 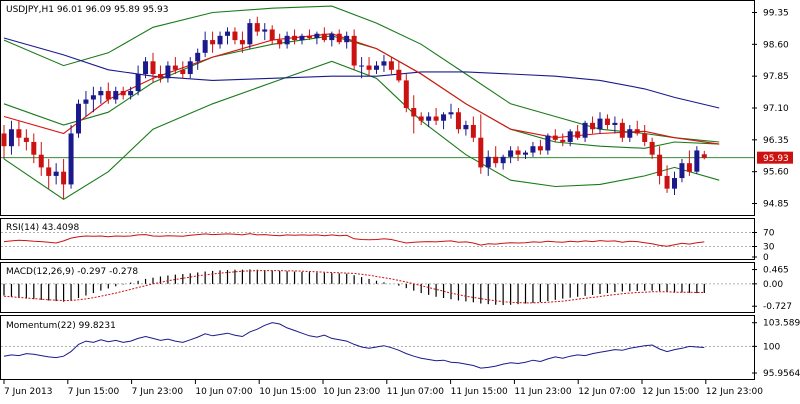 I want to click on macd-title: MACD(12,26,9) -0.297 -0.278, so click(x=72, y=272).